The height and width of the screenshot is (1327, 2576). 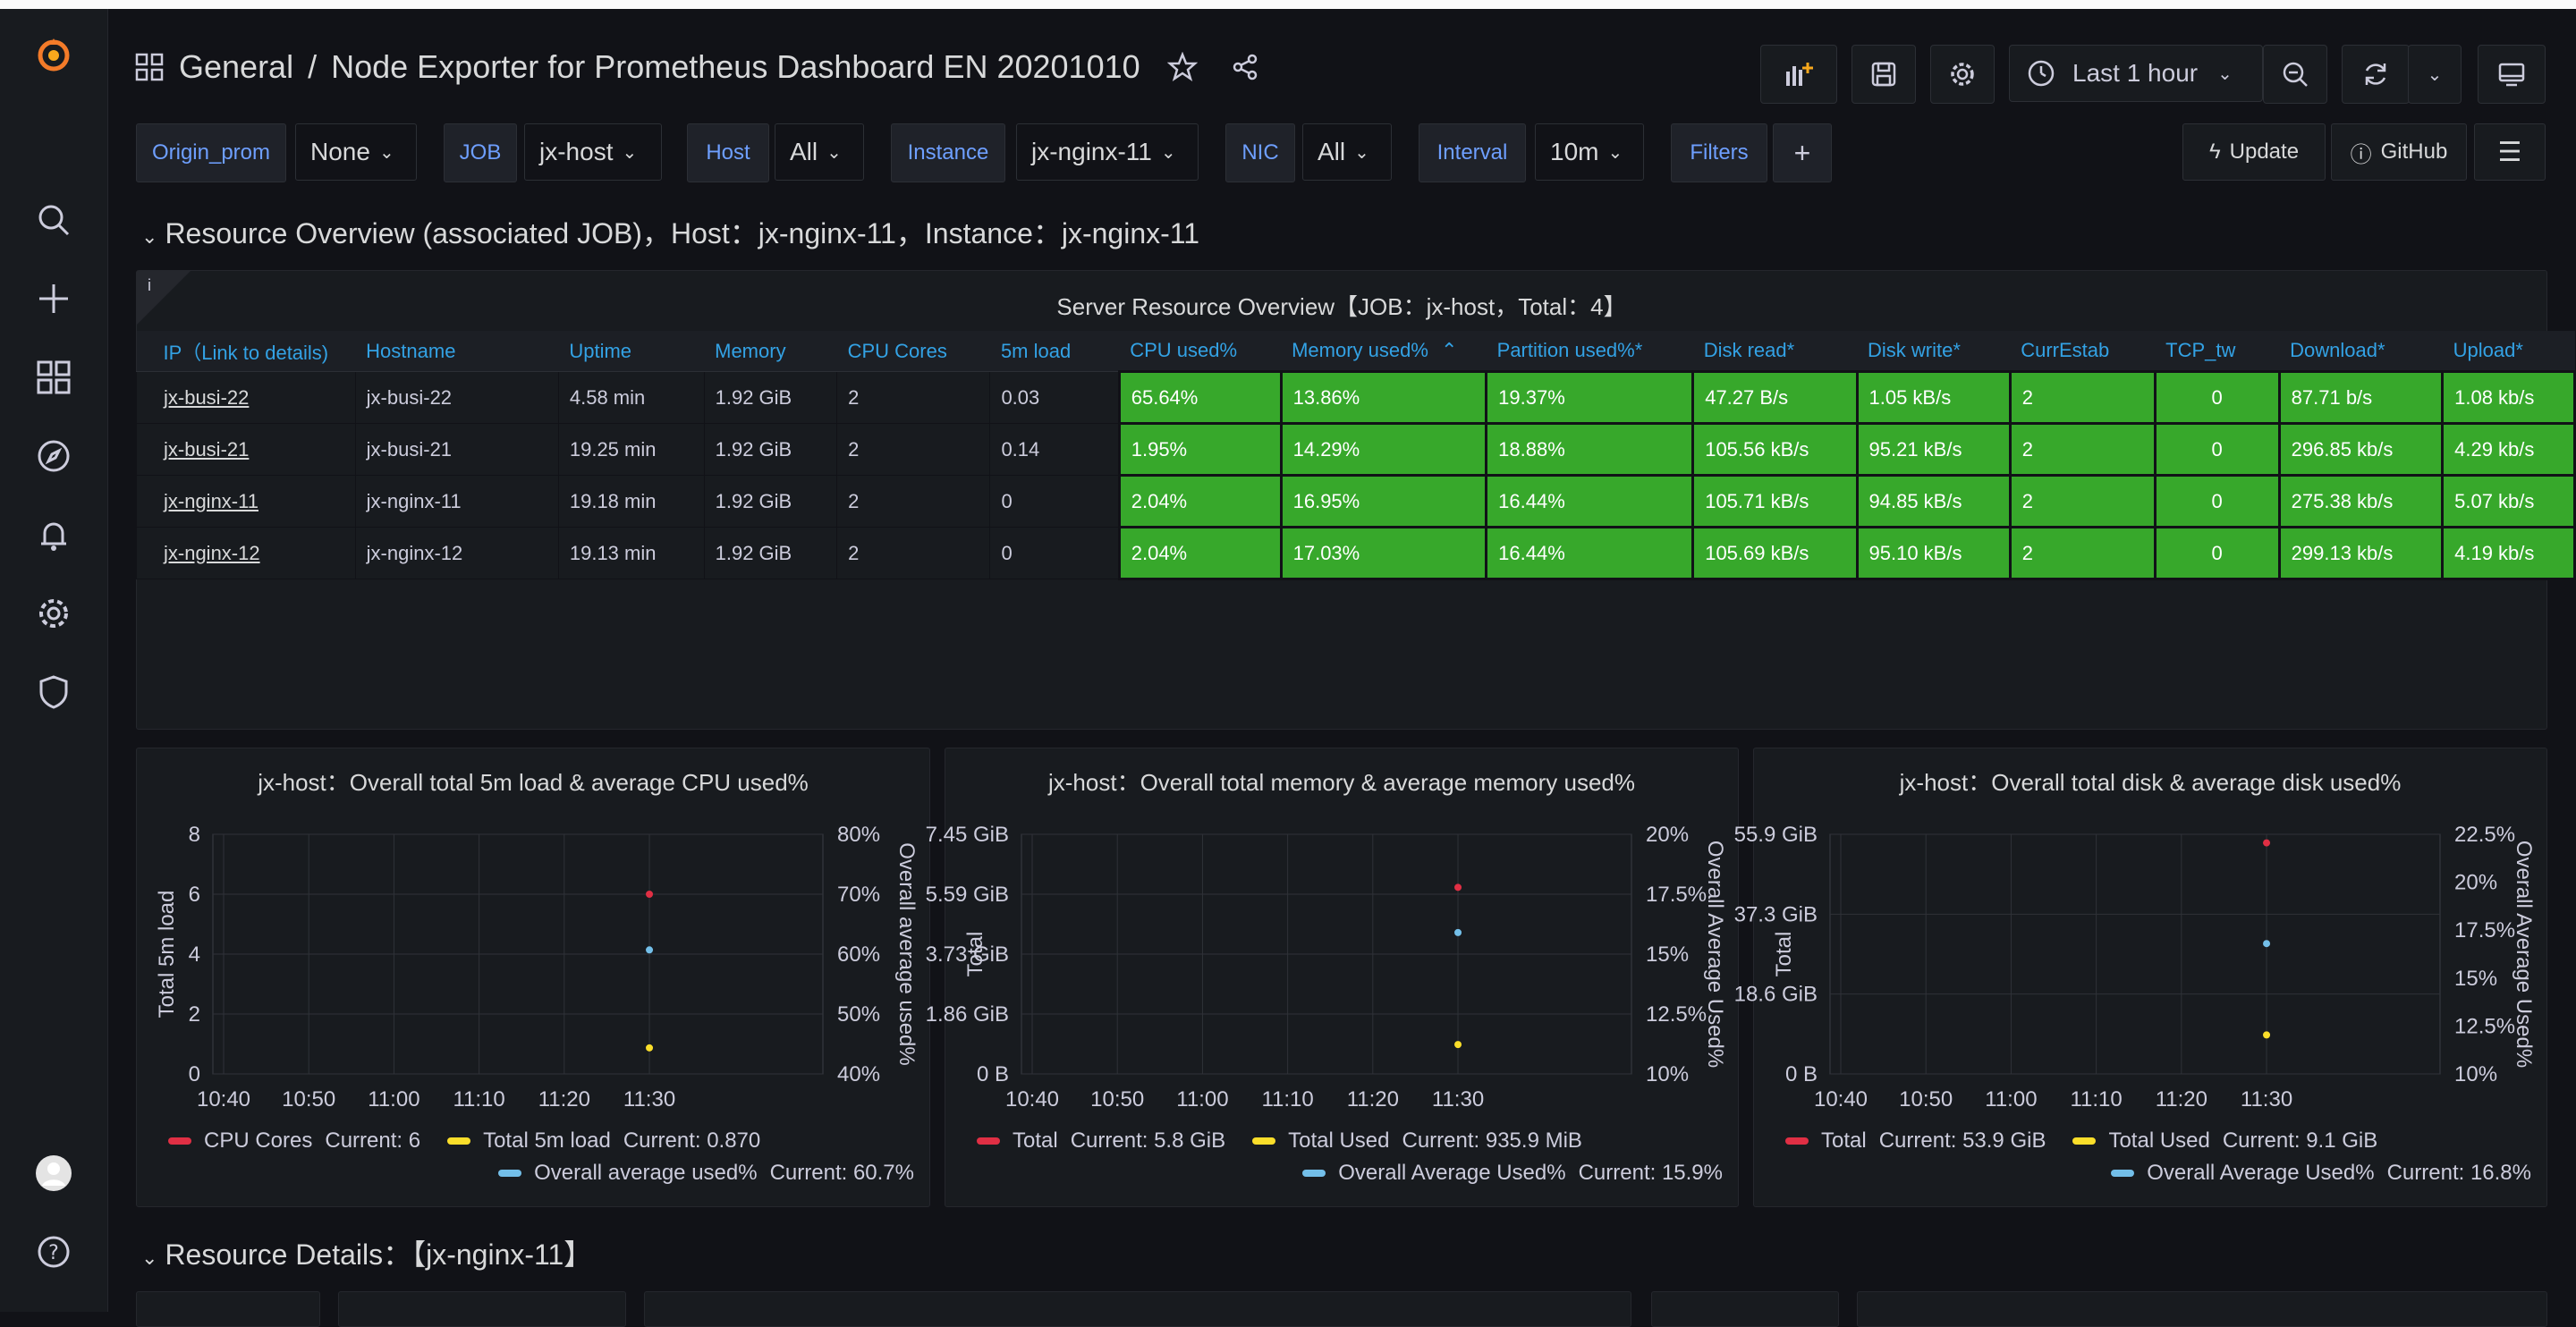 What do you see at coordinates (913, 351) in the screenshot?
I see `column-header: CPU Cores` at bounding box center [913, 351].